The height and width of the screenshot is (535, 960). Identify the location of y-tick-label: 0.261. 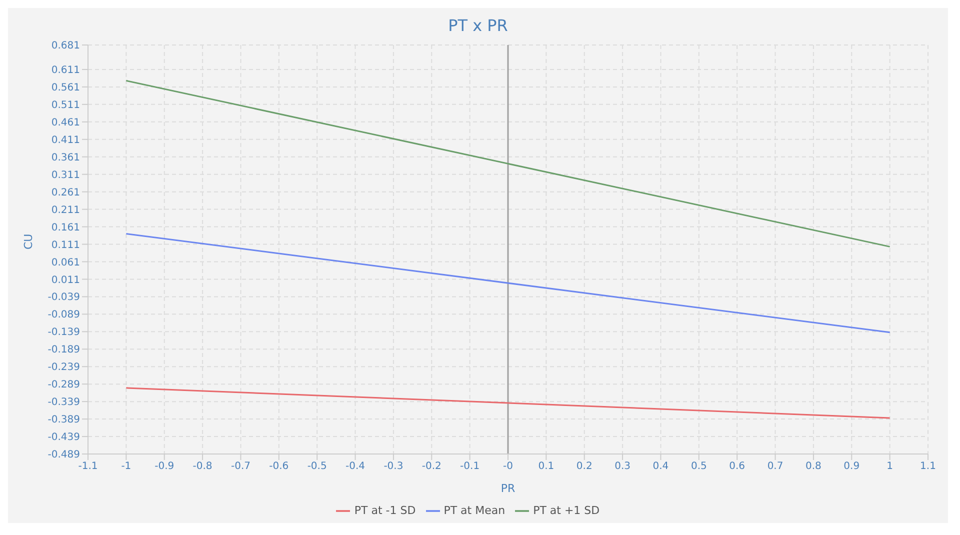
(65, 192).